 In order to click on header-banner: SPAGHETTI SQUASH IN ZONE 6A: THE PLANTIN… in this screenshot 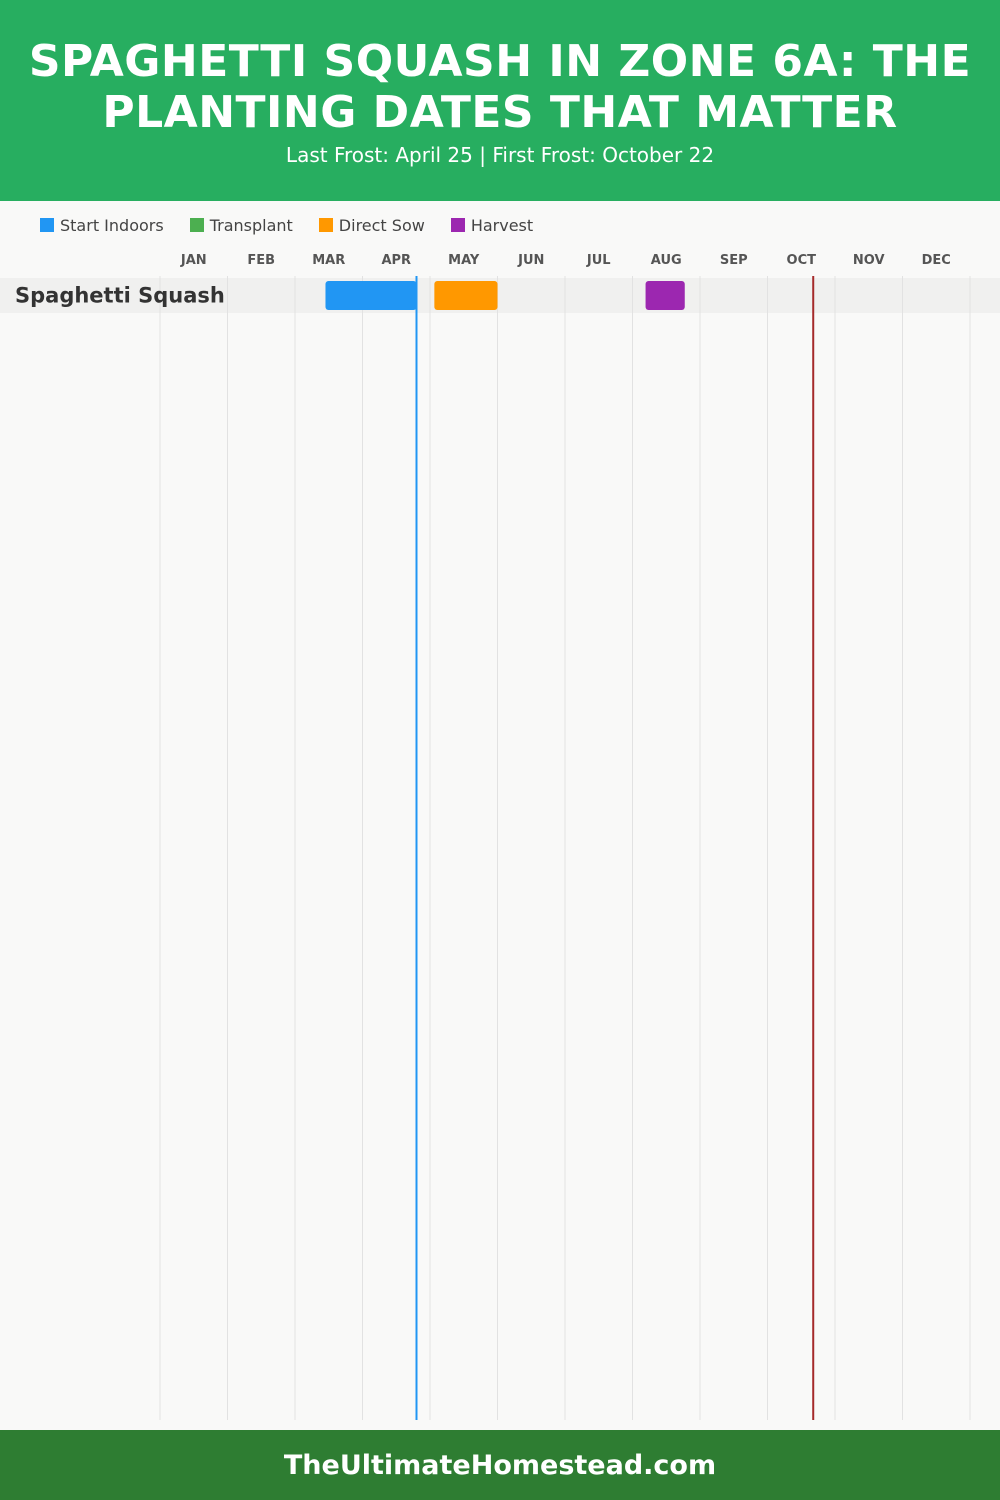, I will do `click(500, 100)`.